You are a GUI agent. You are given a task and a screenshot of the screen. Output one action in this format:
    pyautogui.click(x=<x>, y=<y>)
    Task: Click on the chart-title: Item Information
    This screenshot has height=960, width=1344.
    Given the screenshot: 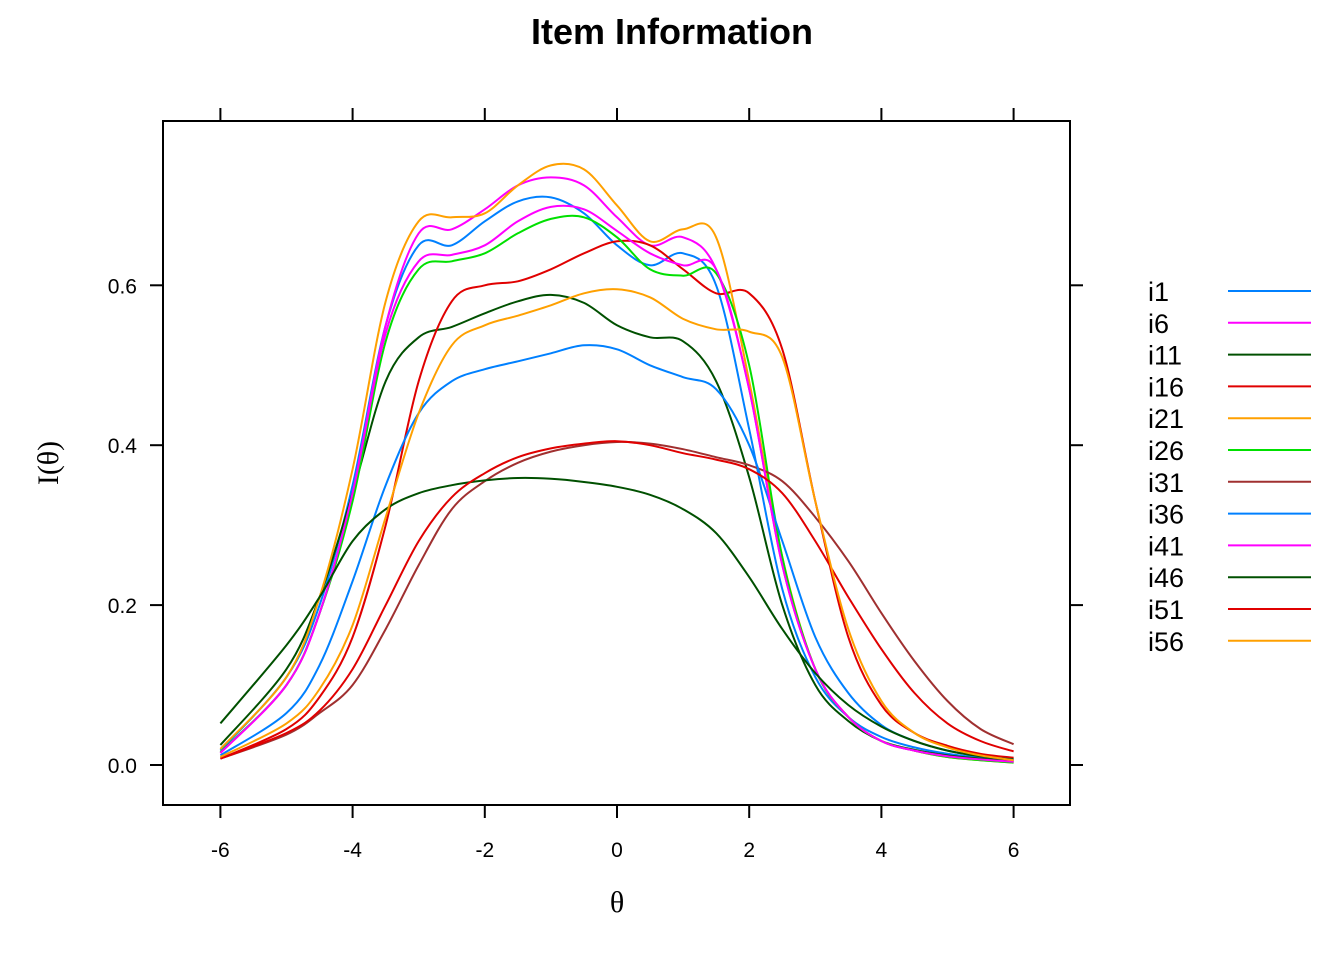 What is the action you would take?
    pyautogui.click(x=672, y=31)
    